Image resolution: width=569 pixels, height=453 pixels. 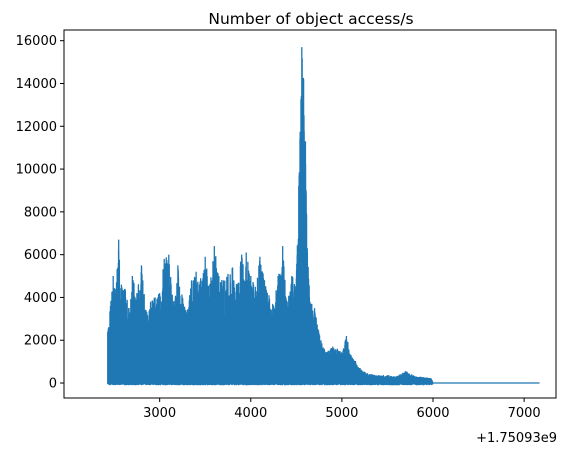 I want to click on x-offset-label: +1.75093e9, so click(x=516, y=438).